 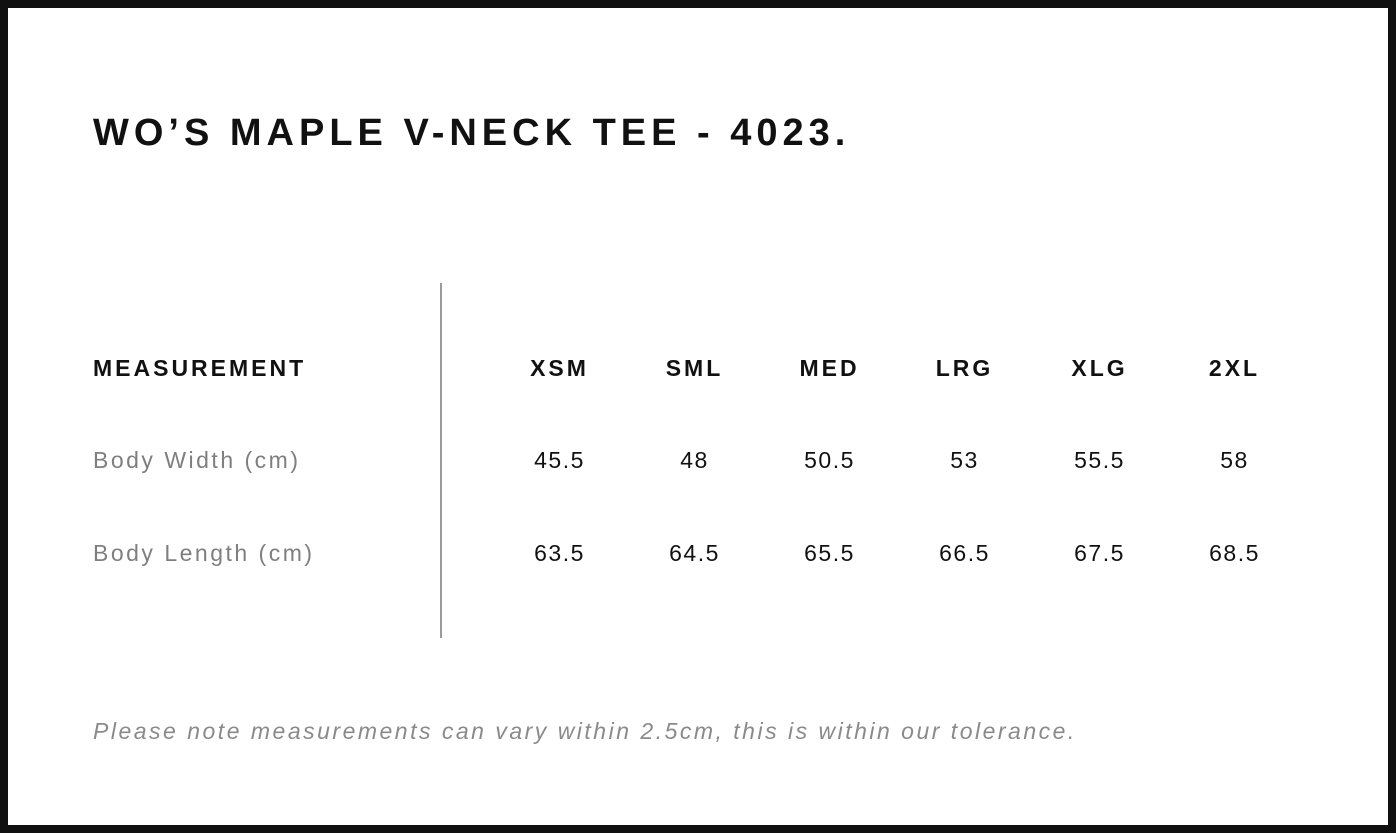 I want to click on size-header-med: MED, so click(x=829, y=368).